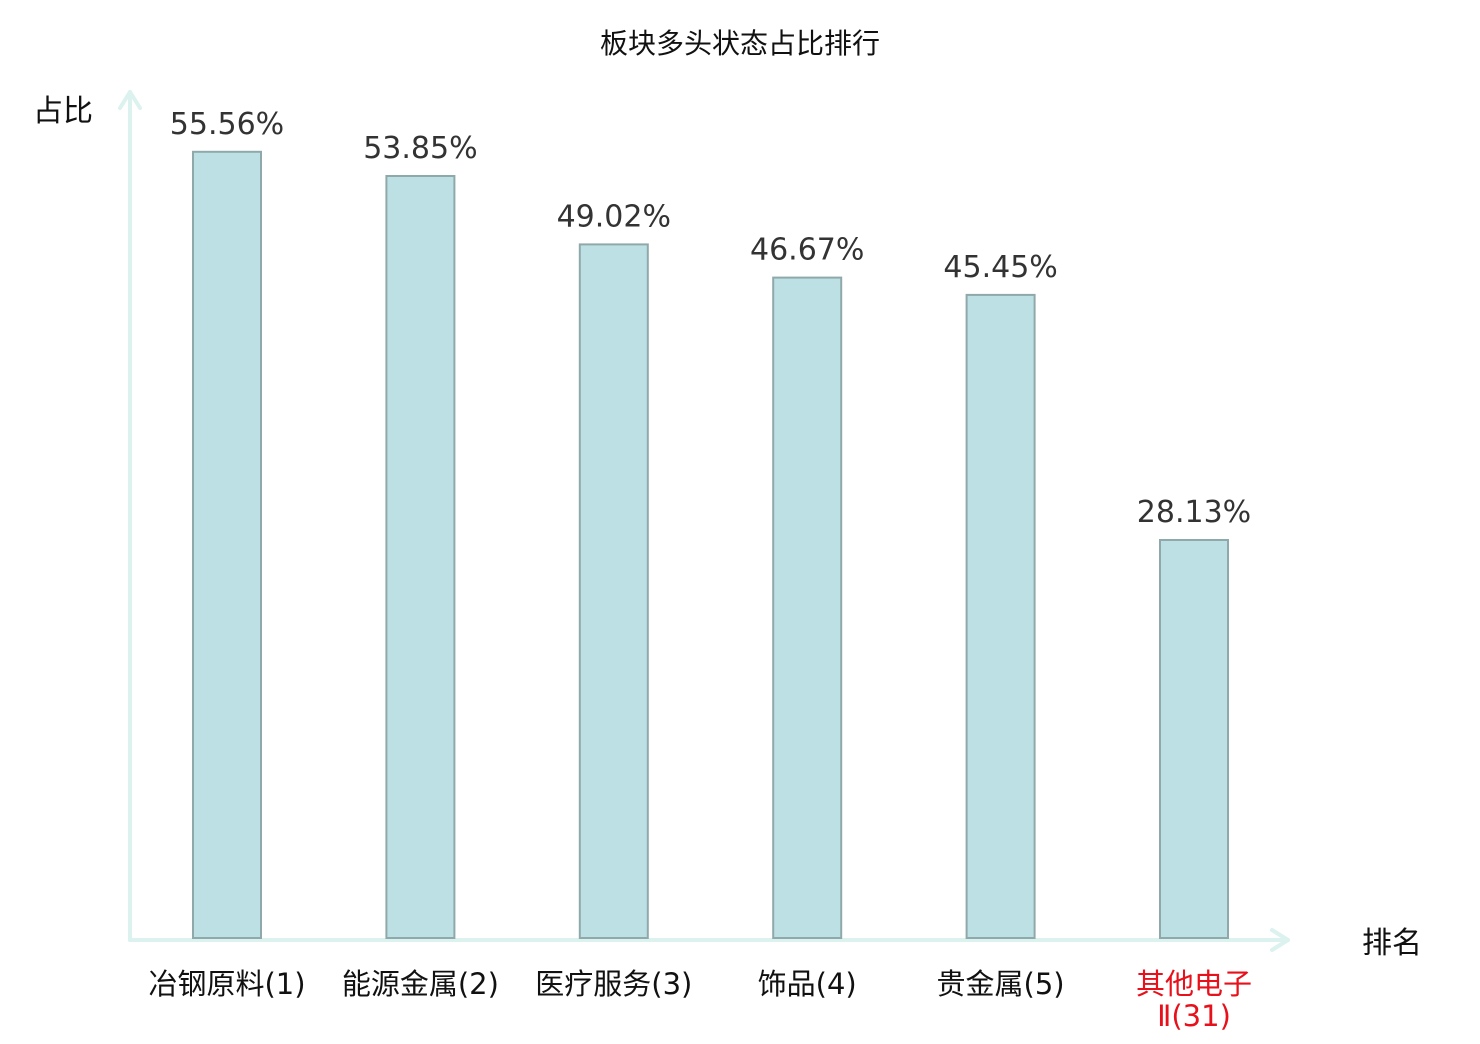 The image size is (1480, 1044). Describe the element at coordinates (420, 984) in the screenshot. I see `x-tick-label: 能源金属(2)` at that location.